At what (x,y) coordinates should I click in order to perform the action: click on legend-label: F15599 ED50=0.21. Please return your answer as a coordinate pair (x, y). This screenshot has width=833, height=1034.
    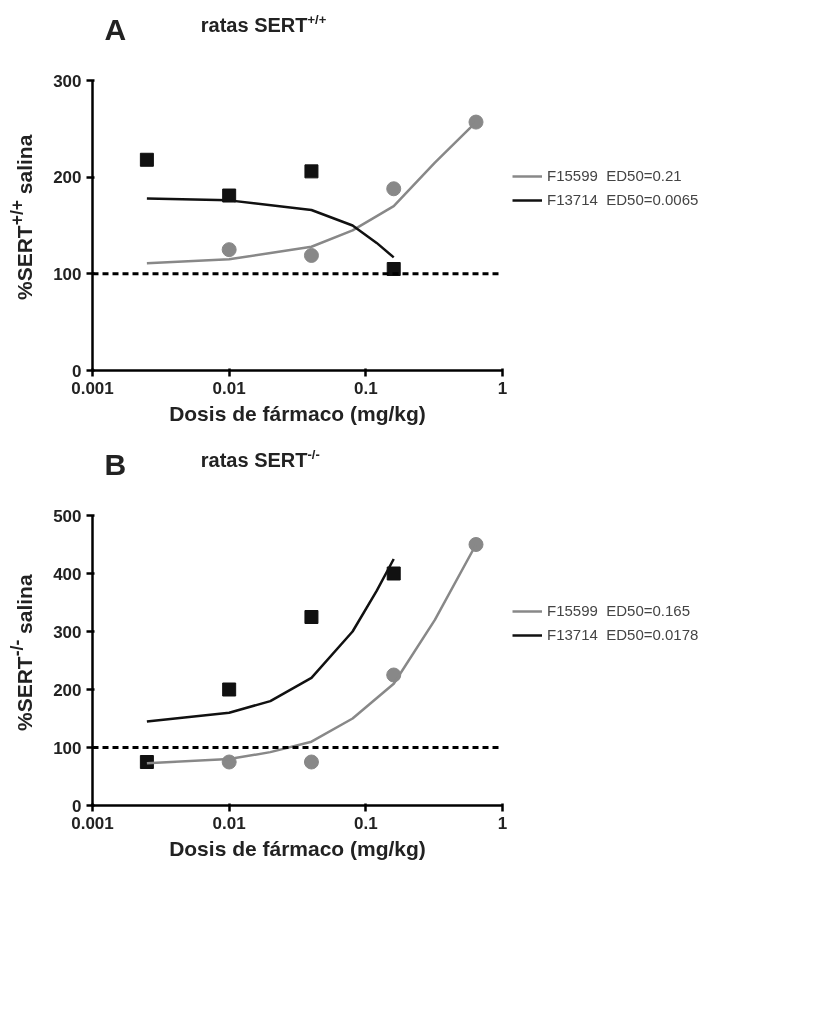
    Looking at the image, I should click on (614, 175).